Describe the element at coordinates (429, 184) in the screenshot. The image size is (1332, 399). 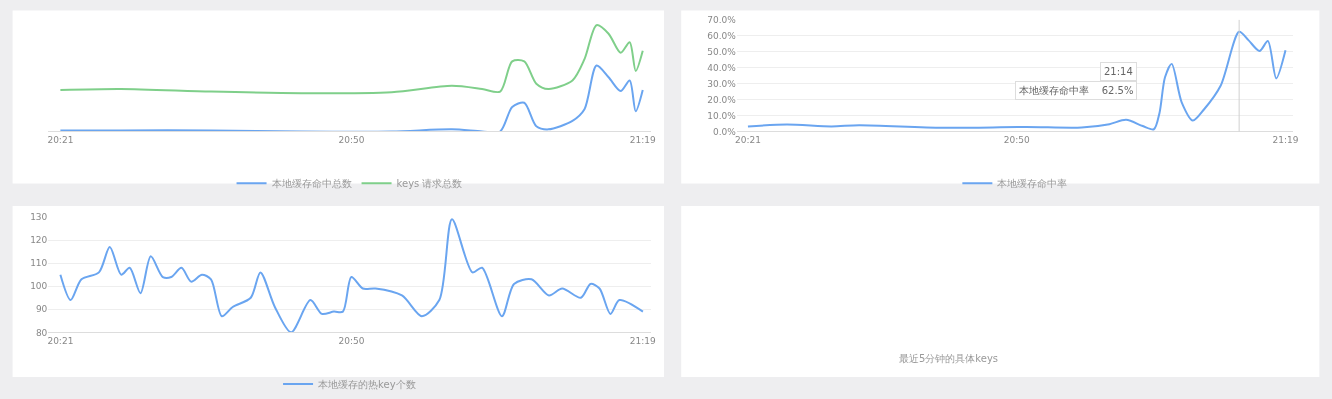
I see `legend-label: keys 请求总数` at that location.